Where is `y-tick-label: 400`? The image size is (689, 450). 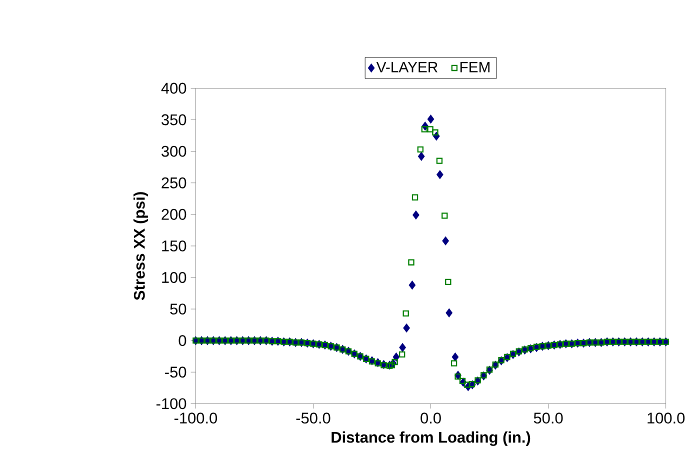
y-tick-label: 400 is located at coordinates (173, 88).